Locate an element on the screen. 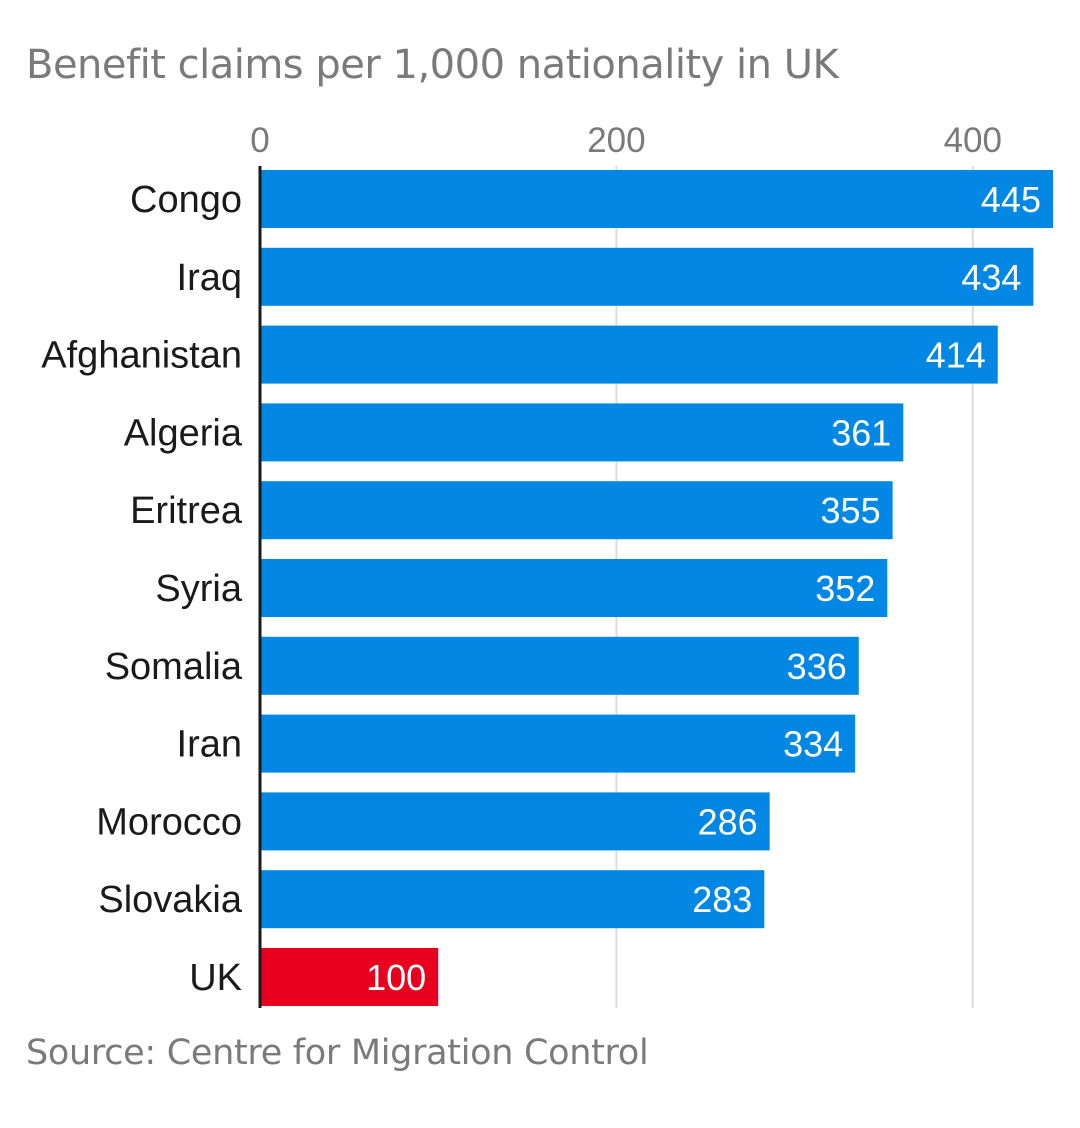 The height and width of the screenshot is (1128, 1080). x-tick-label: 200 is located at coordinates (616, 140).